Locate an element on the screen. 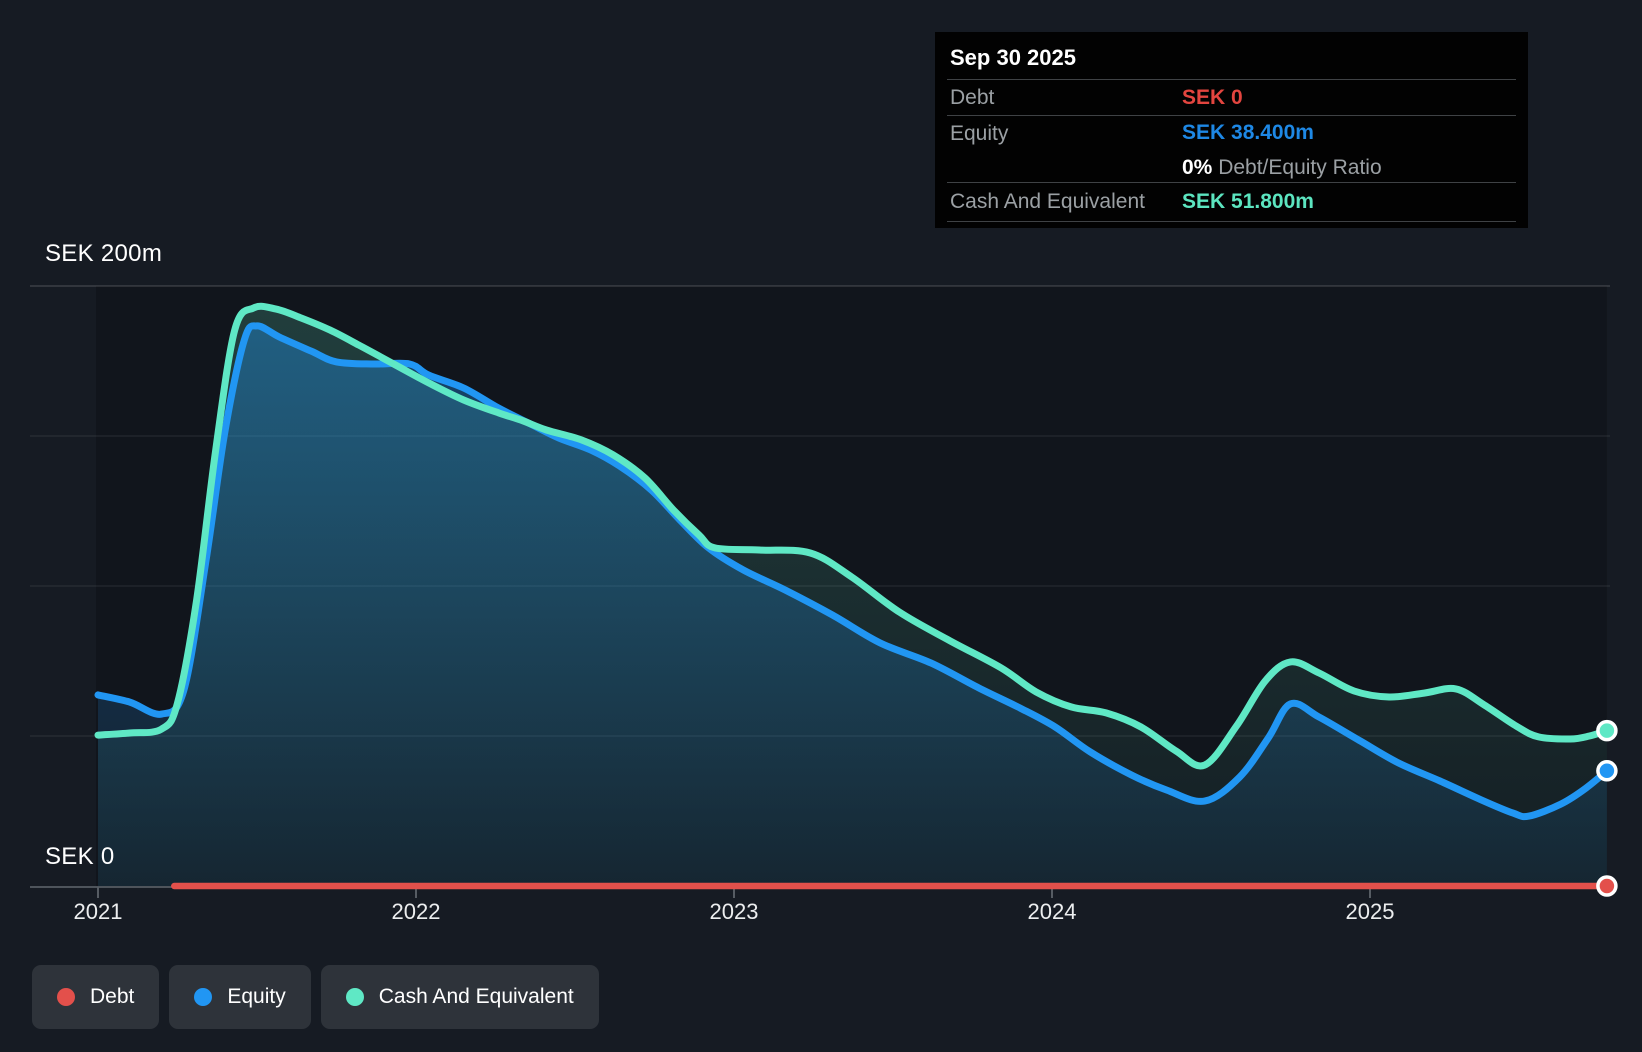 The height and width of the screenshot is (1052, 1642). cash-label: Cash And Equivalent is located at coordinates (1047, 201).